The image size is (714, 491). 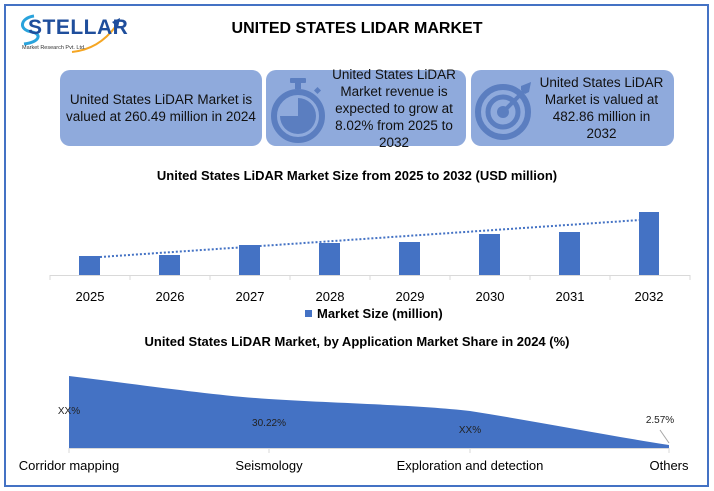 I want to click on bar-2028, so click(x=329, y=259).